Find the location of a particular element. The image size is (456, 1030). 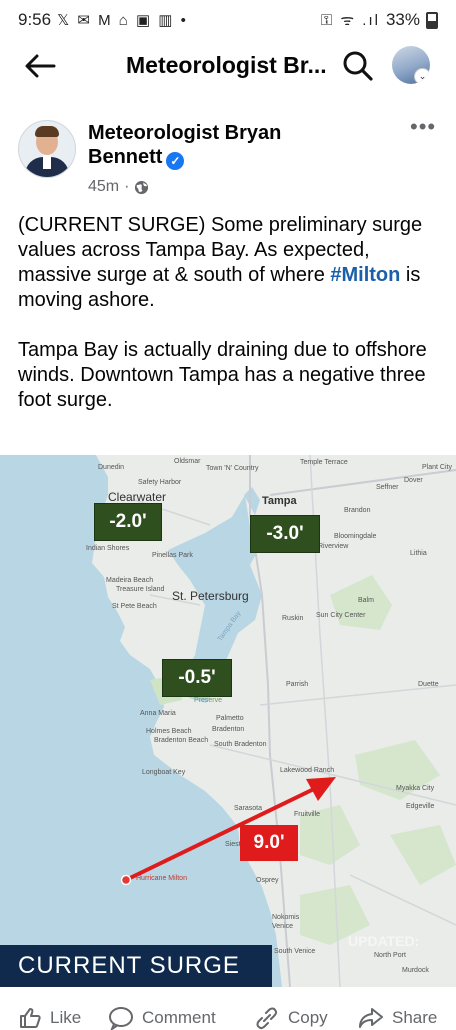

post-text-part: is moving ashore. is located at coordinates (219, 287).